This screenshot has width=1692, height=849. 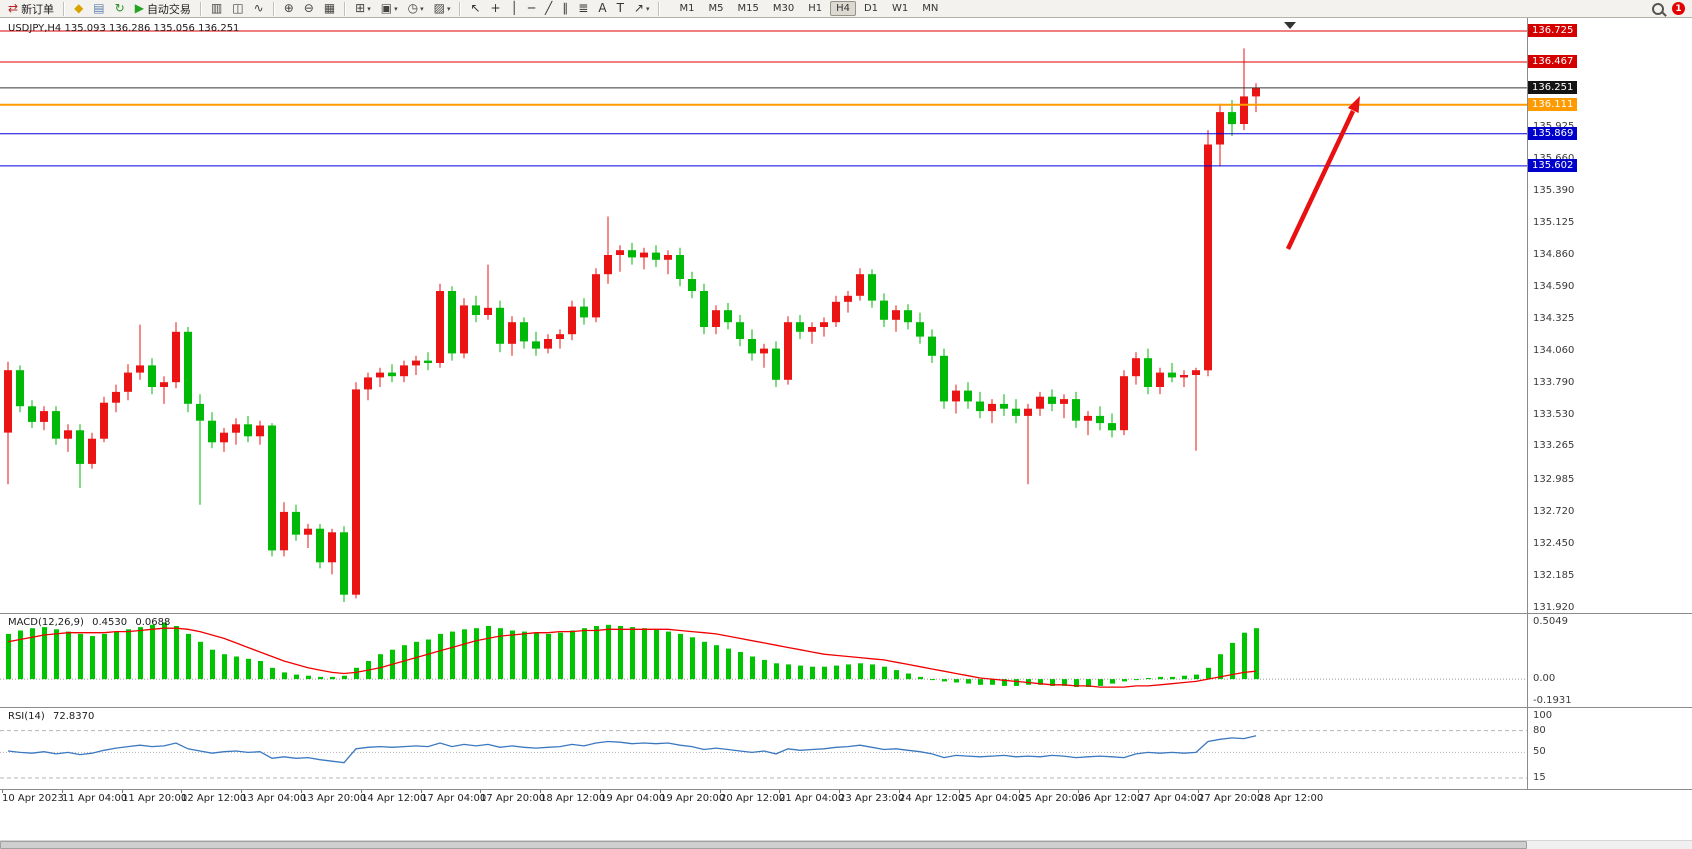 I want to click on zoom-in-icon: ⊕, so click(x=289, y=8).